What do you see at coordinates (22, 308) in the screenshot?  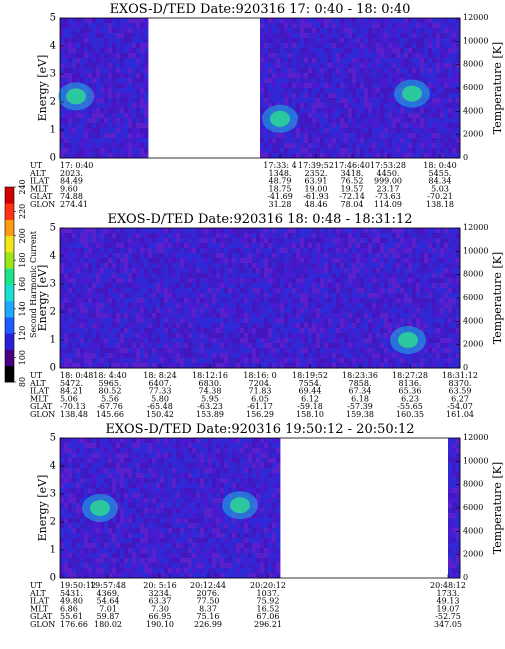 I see `colorbar-tick-label: 140` at bounding box center [22, 308].